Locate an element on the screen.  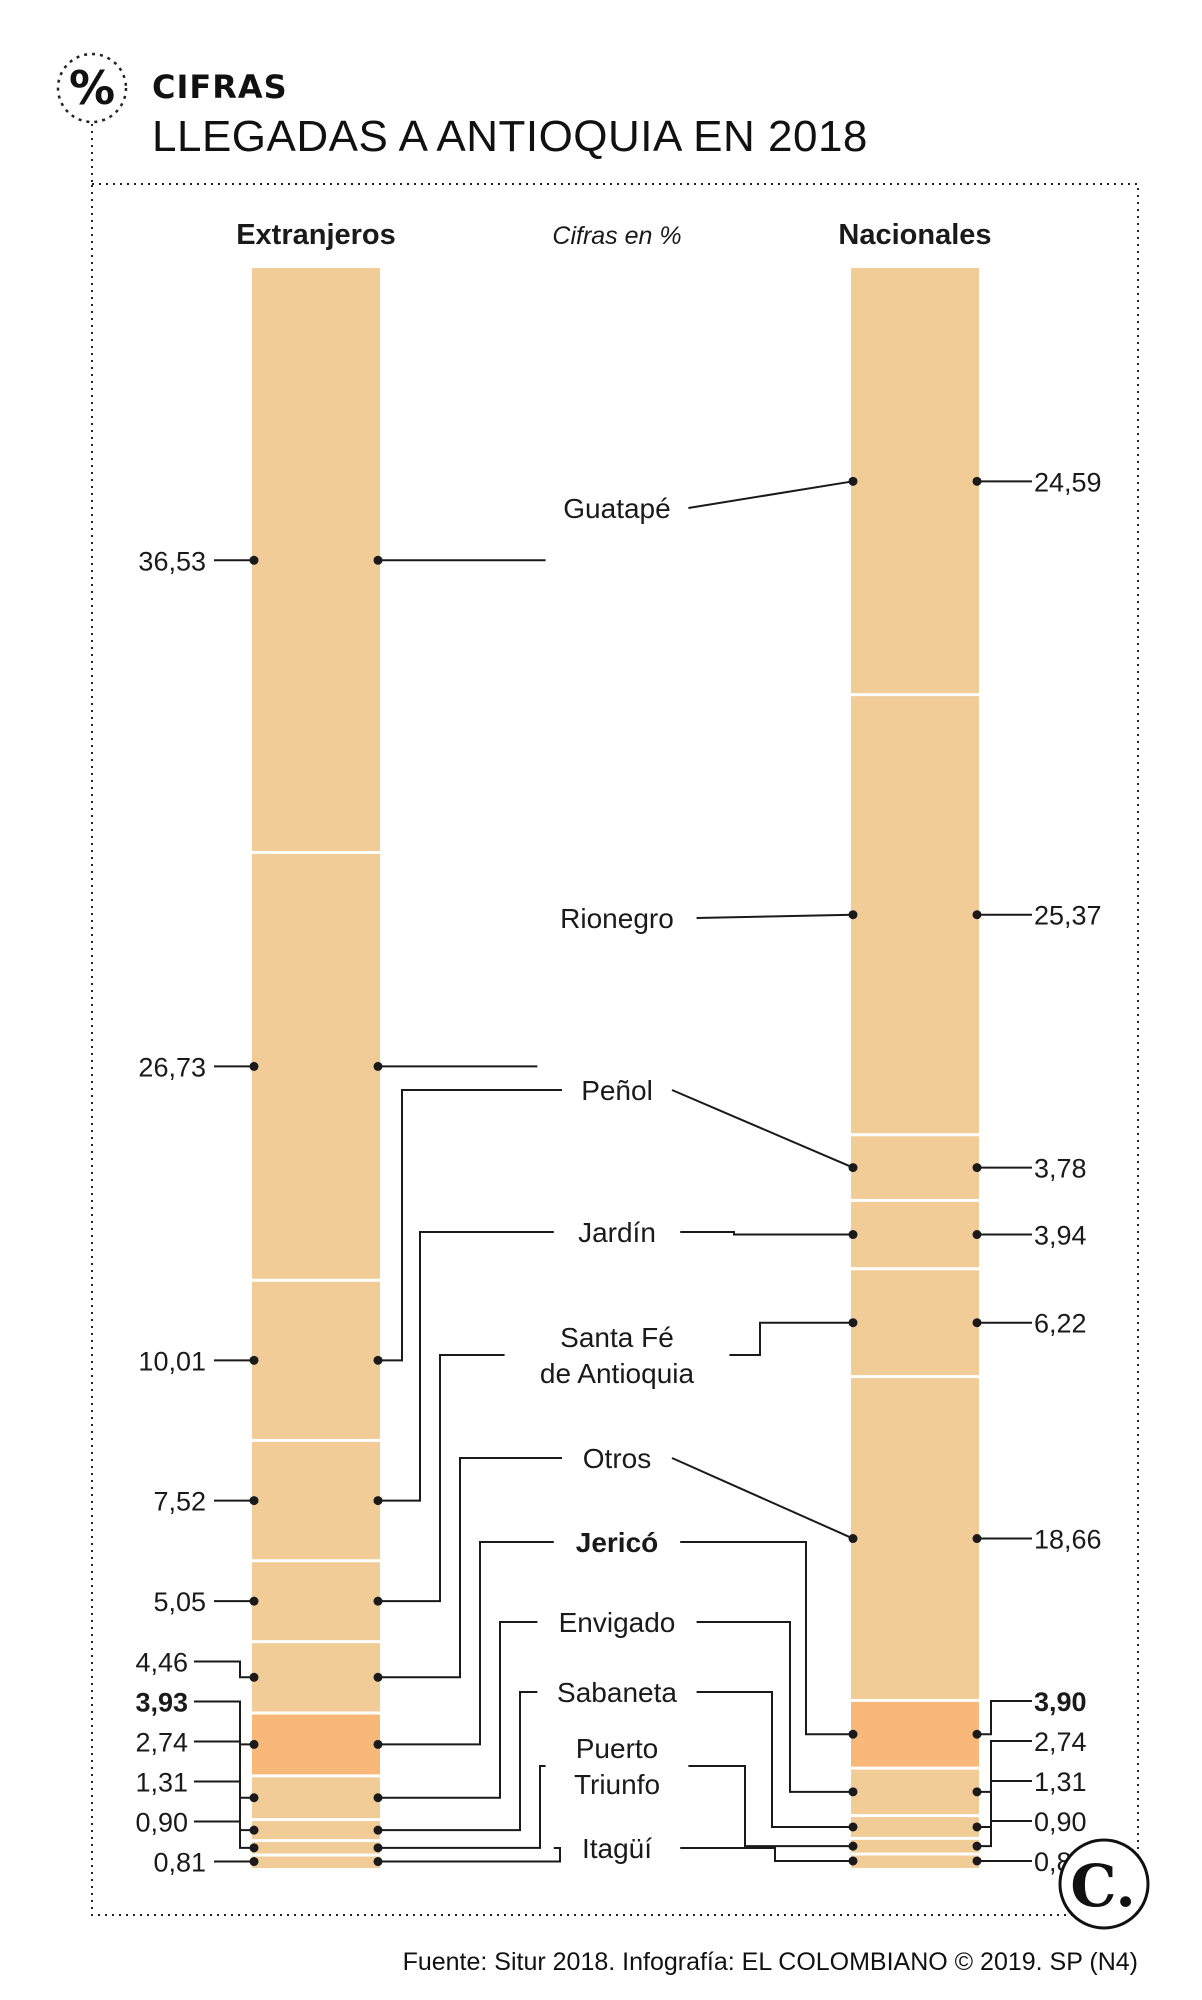
category-label-3: Jardín is located at coordinates (617, 1232).